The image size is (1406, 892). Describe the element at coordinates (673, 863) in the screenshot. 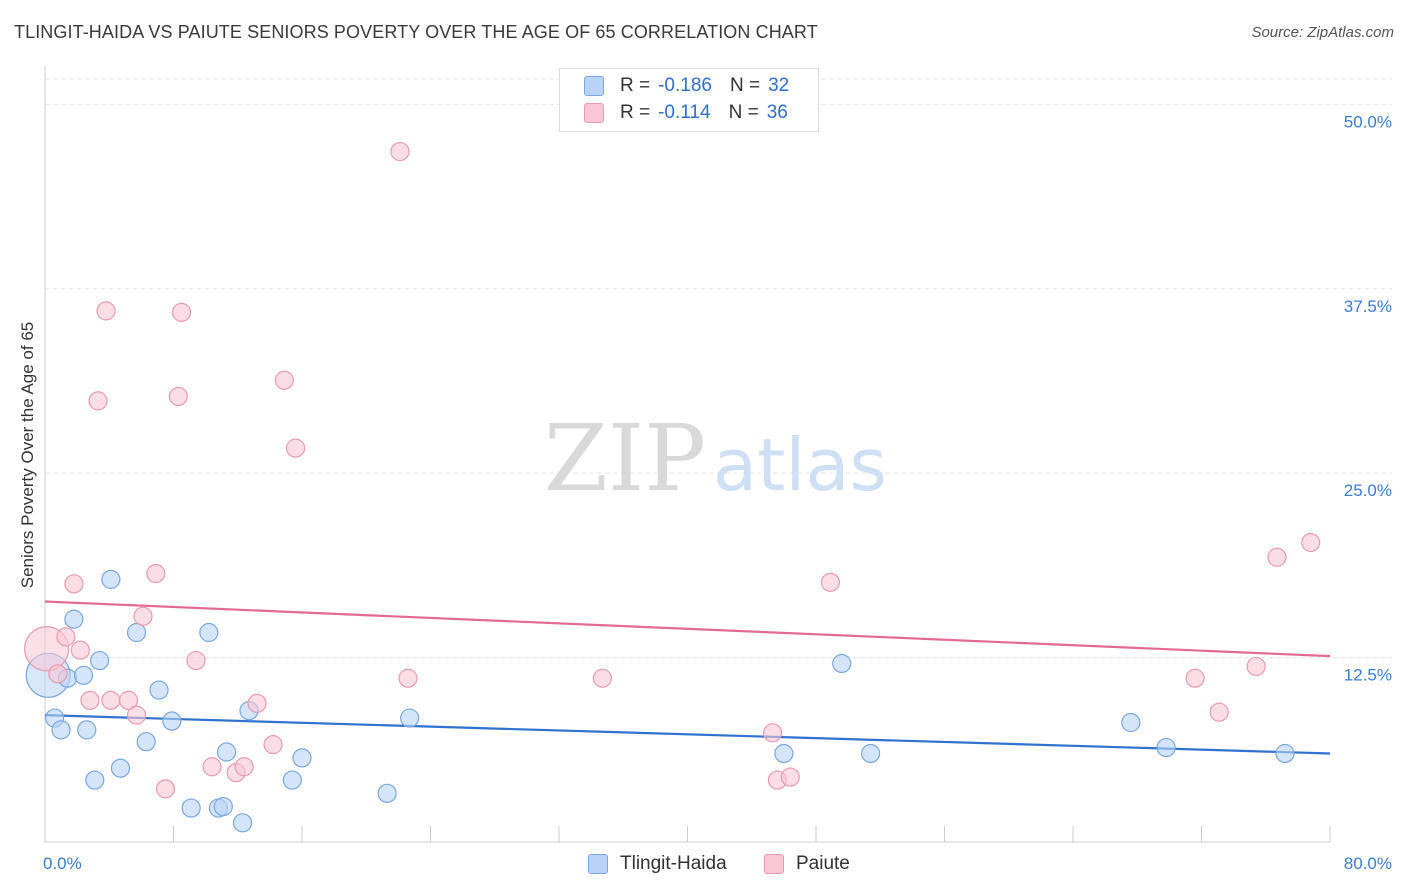

I see `bottom-legend-label: Tlingit-Haida` at that location.